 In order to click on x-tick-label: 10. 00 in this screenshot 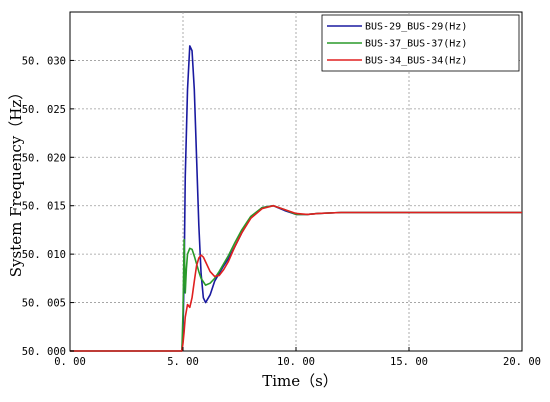, I will do `click(296, 362)`.